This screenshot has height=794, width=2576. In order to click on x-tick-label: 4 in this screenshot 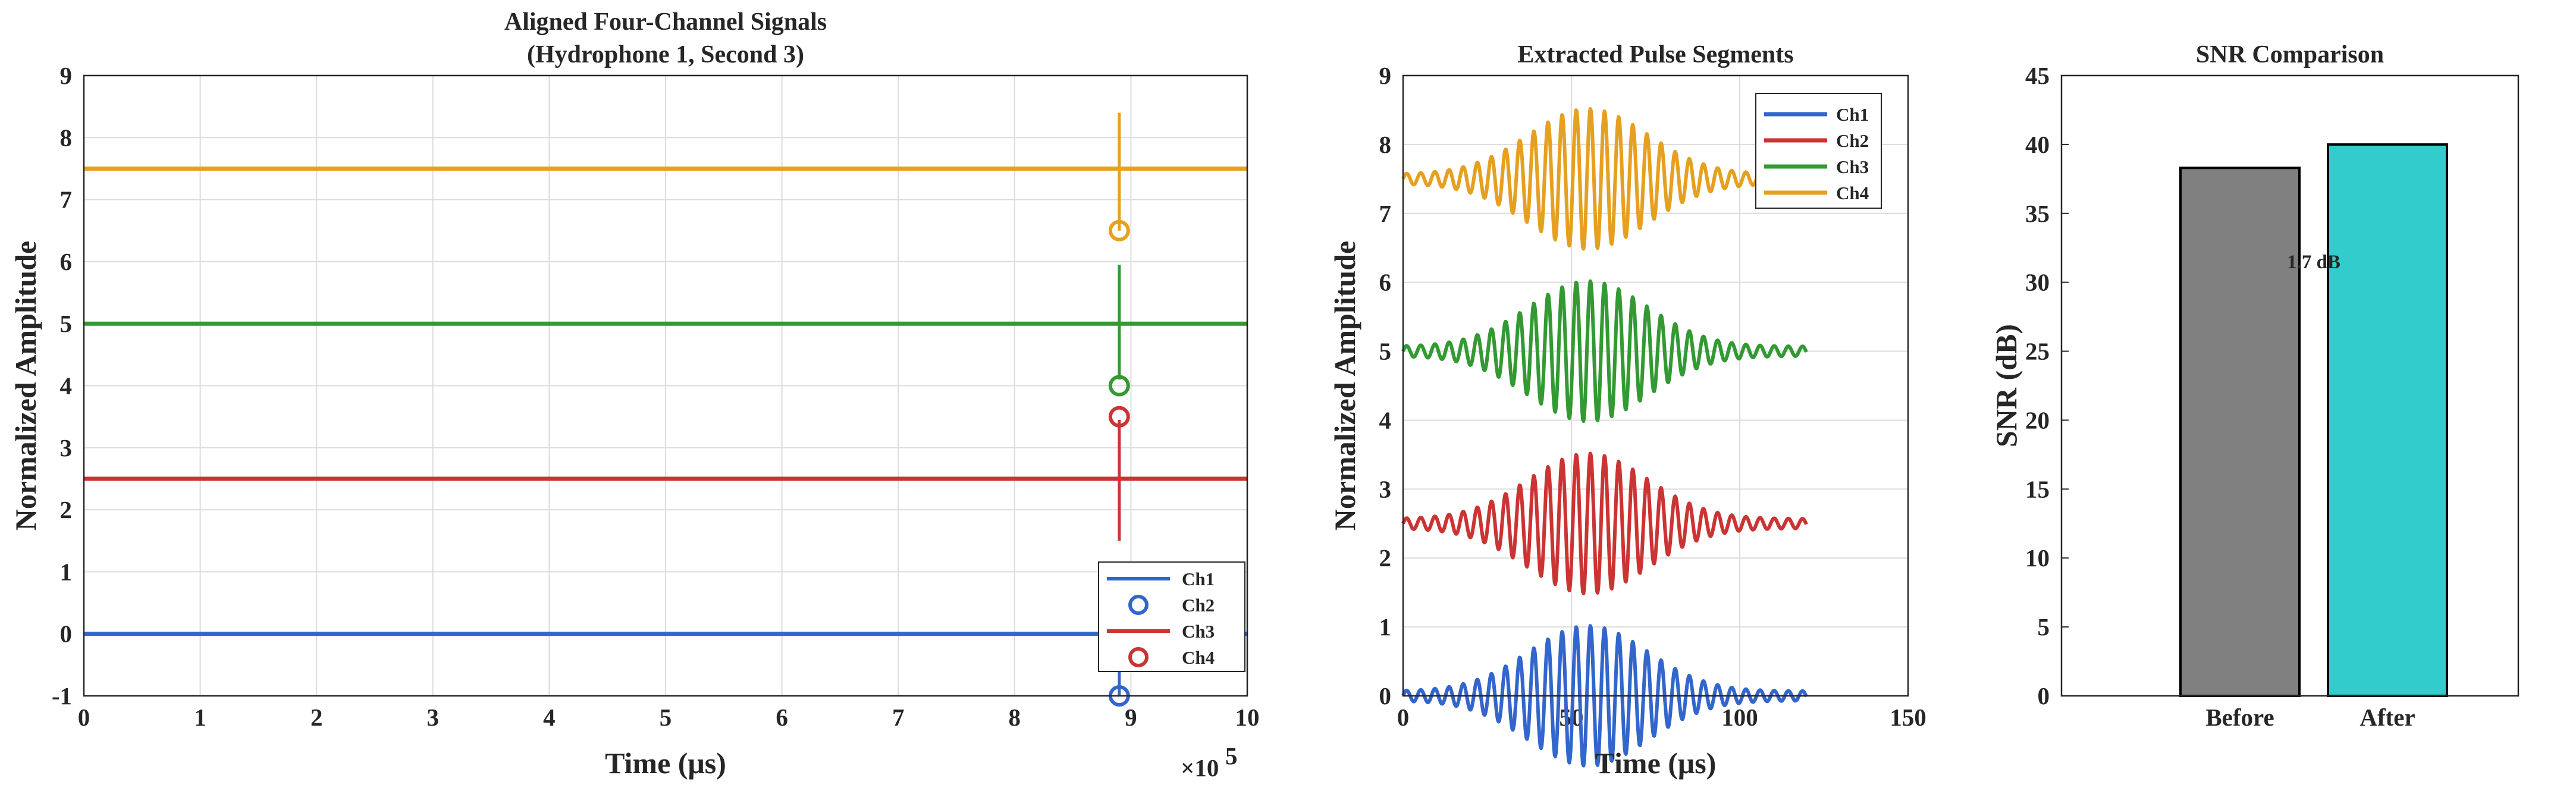, I will do `click(549, 717)`.